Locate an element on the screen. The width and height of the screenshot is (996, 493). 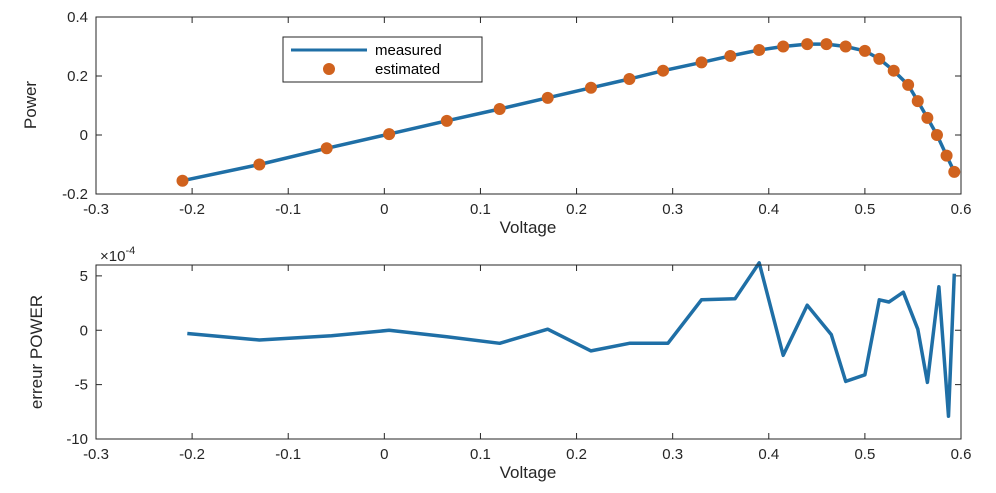
power-x-tick-label: 0.1 is located at coordinates (480, 209).